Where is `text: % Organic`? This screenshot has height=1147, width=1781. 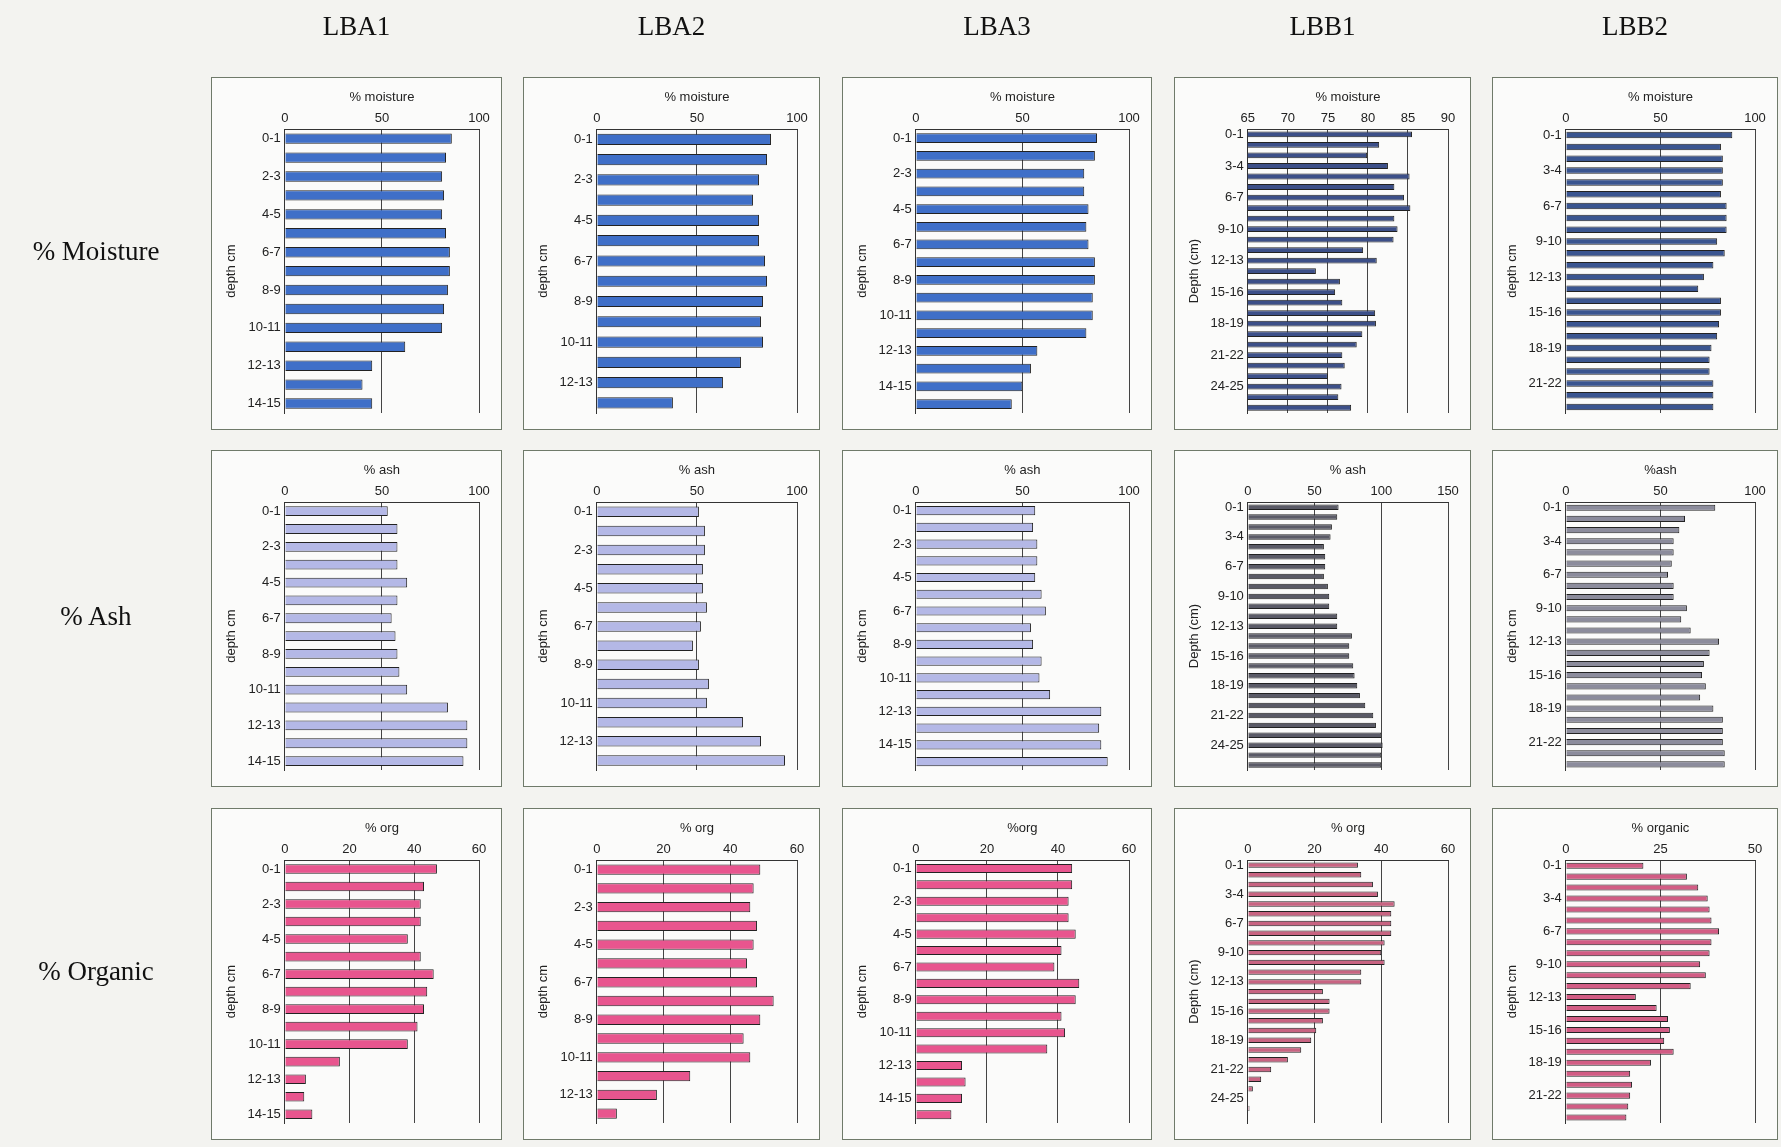 text: % Organic is located at coordinates (96, 971).